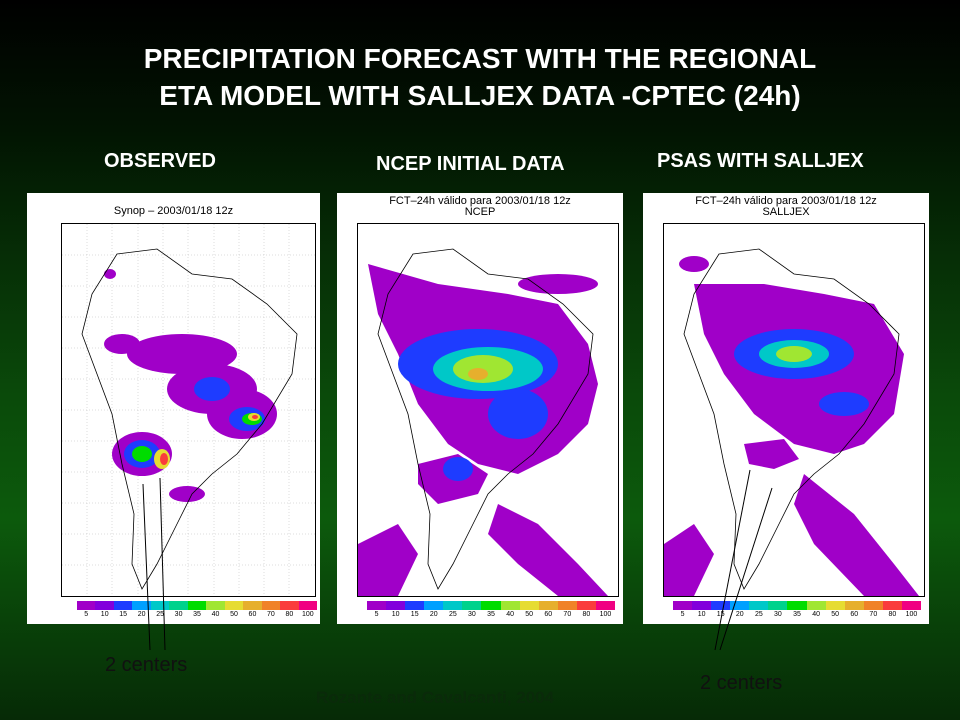 This screenshot has width=960, height=720. What do you see at coordinates (797, 605) in the screenshot?
I see `colorbar-psas` at bounding box center [797, 605].